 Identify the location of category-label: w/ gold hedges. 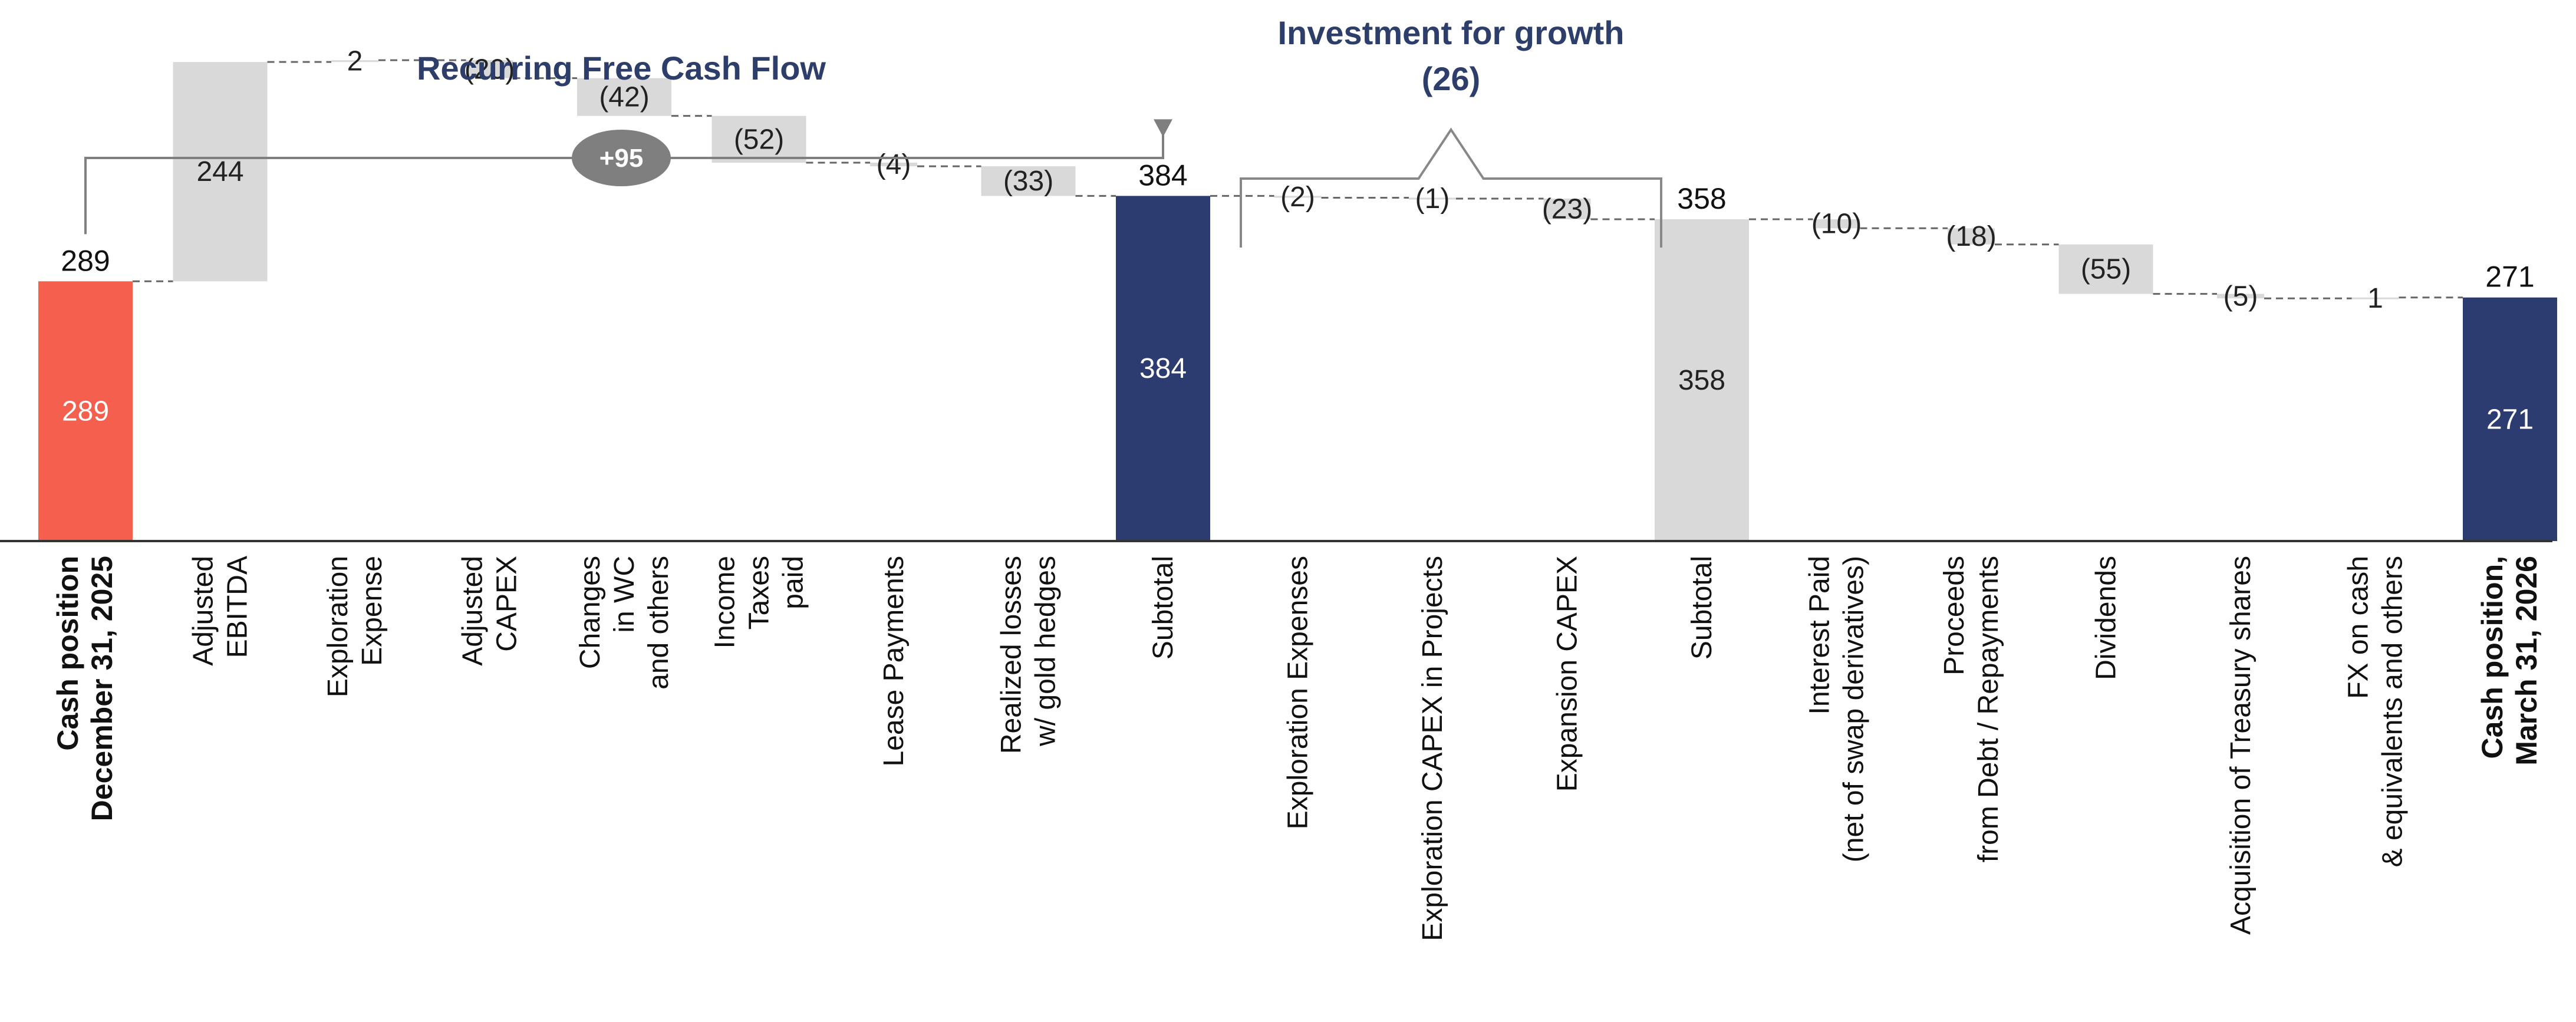
(1046, 651).